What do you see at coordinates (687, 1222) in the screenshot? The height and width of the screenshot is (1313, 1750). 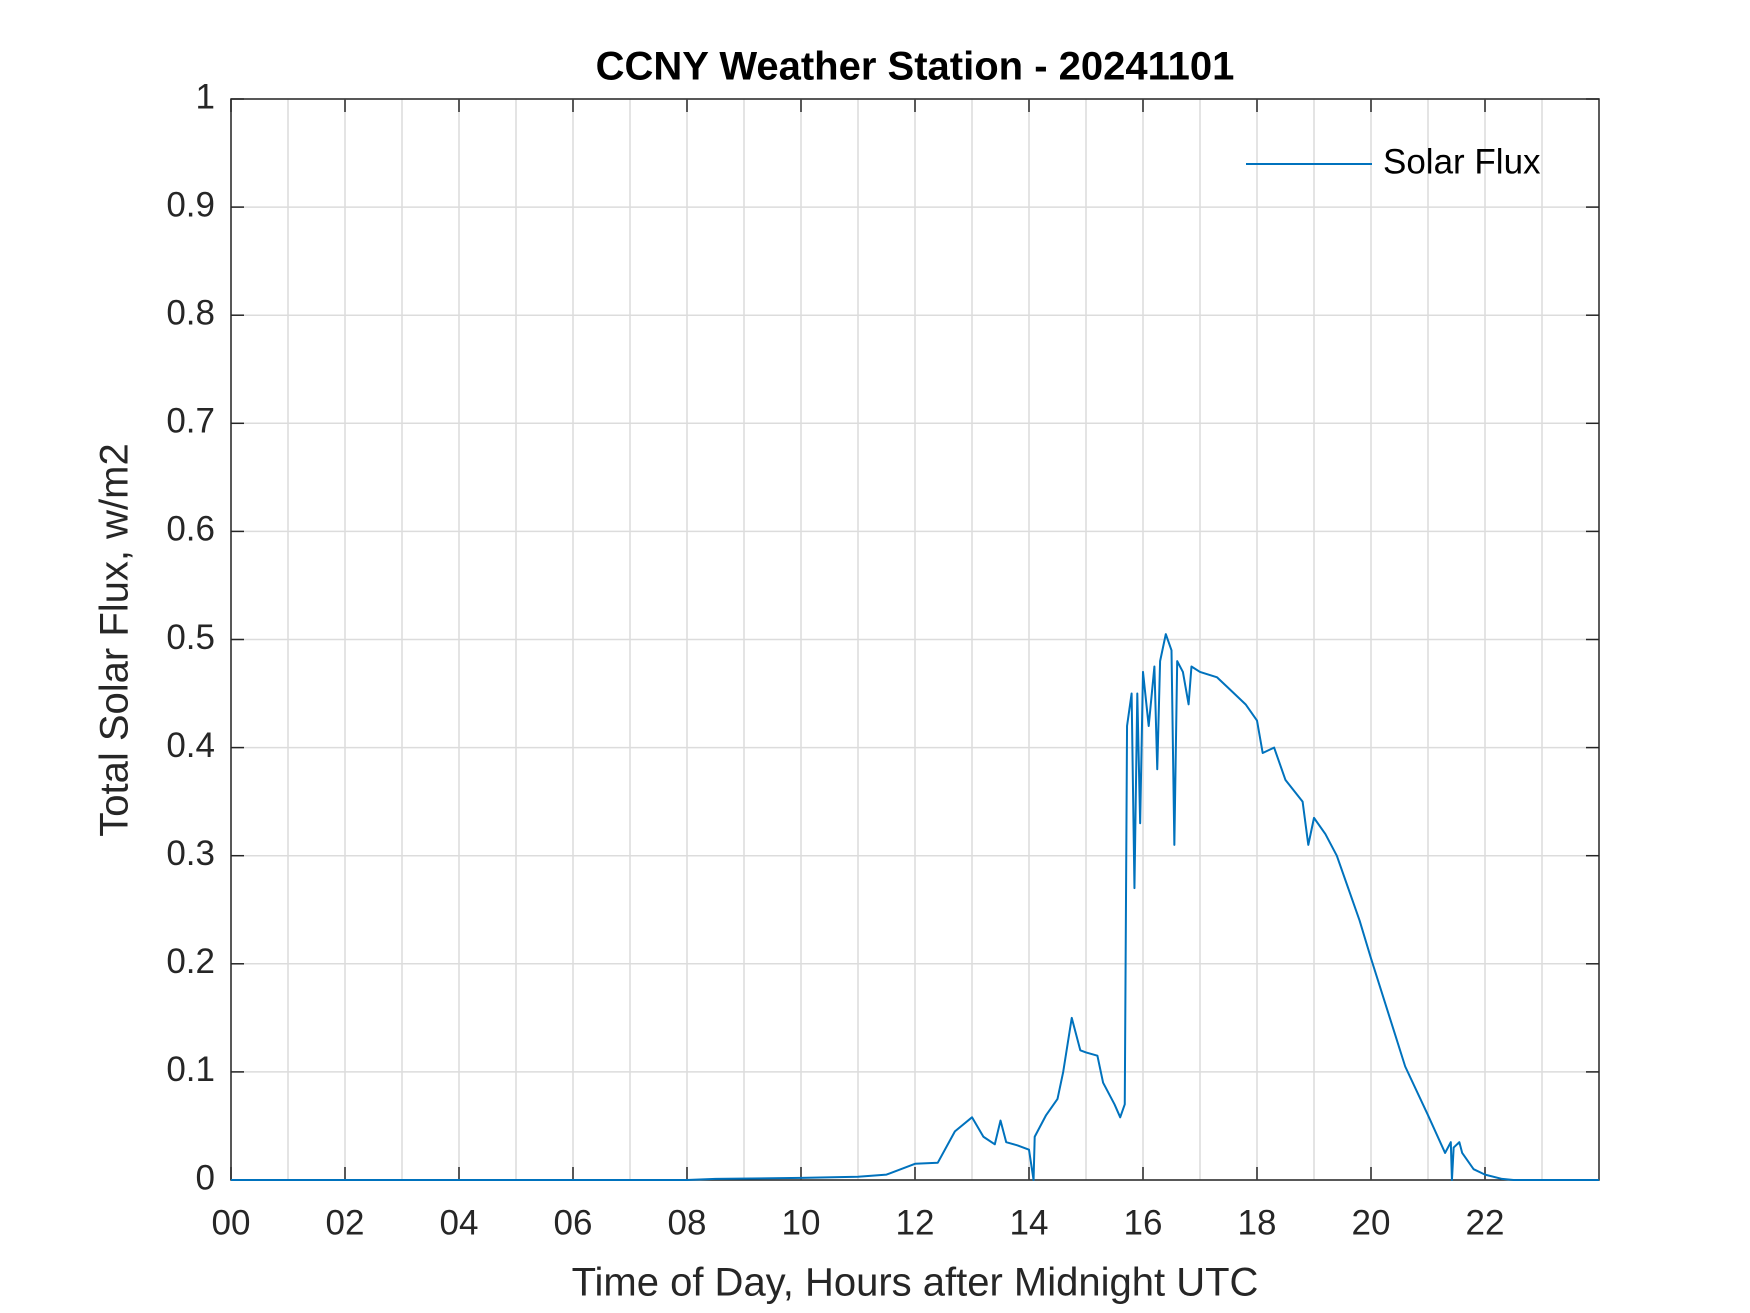 I see `x-tick-label: 08` at bounding box center [687, 1222].